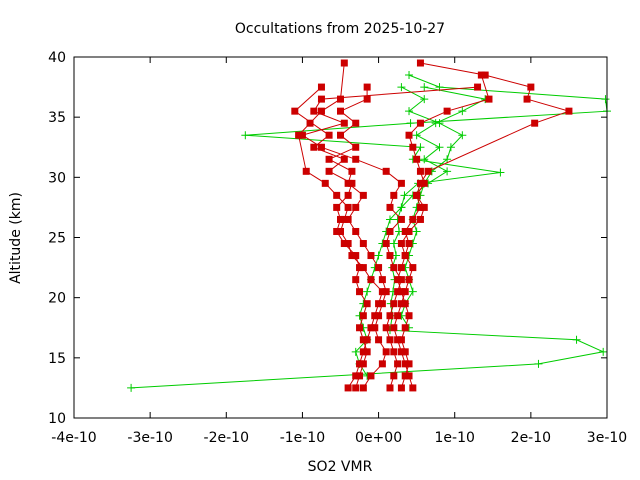 The width and height of the screenshot is (640, 480). Describe the element at coordinates (378, 438) in the screenshot. I see `x-tick-label: 0e+00` at that location.